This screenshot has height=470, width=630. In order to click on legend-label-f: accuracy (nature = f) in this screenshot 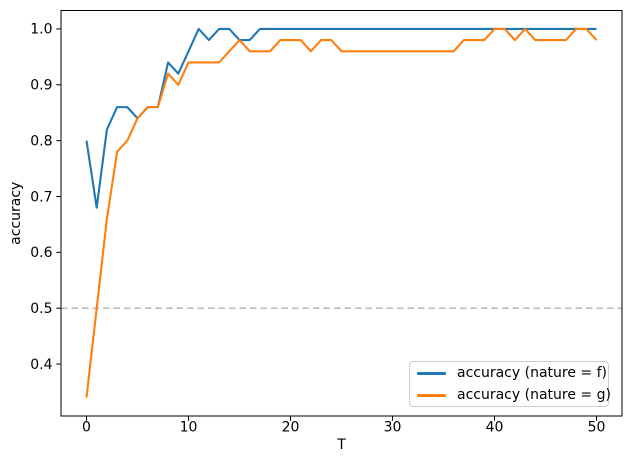, I will do `click(532, 373)`.